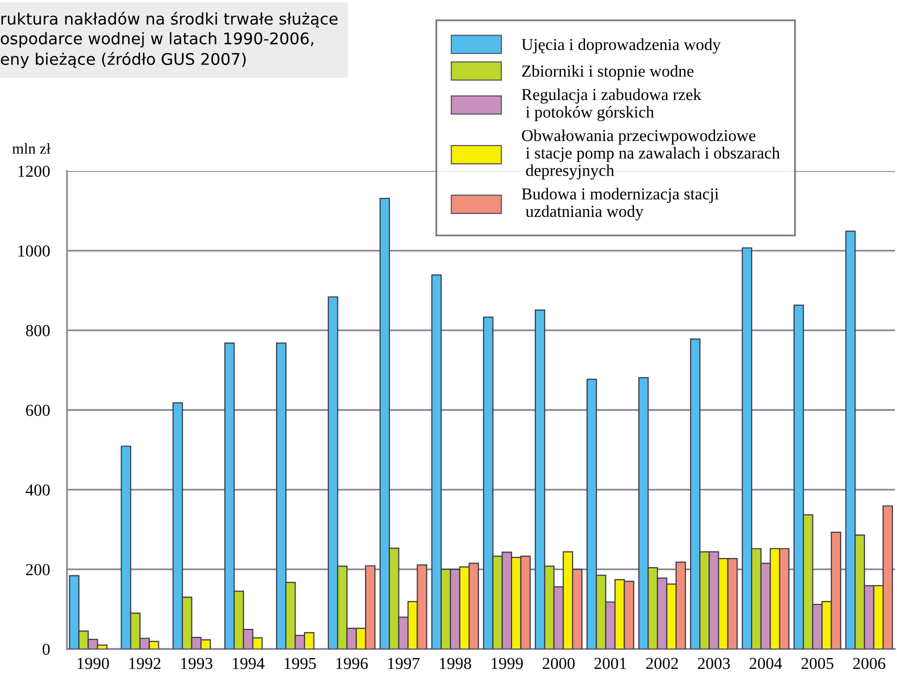 The image size is (897, 673). Describe the element at coordinates (620, 204) in the screenshot. I see `legend-label: Budowa i modernizacja stacji uzdatniania wody` at that location.